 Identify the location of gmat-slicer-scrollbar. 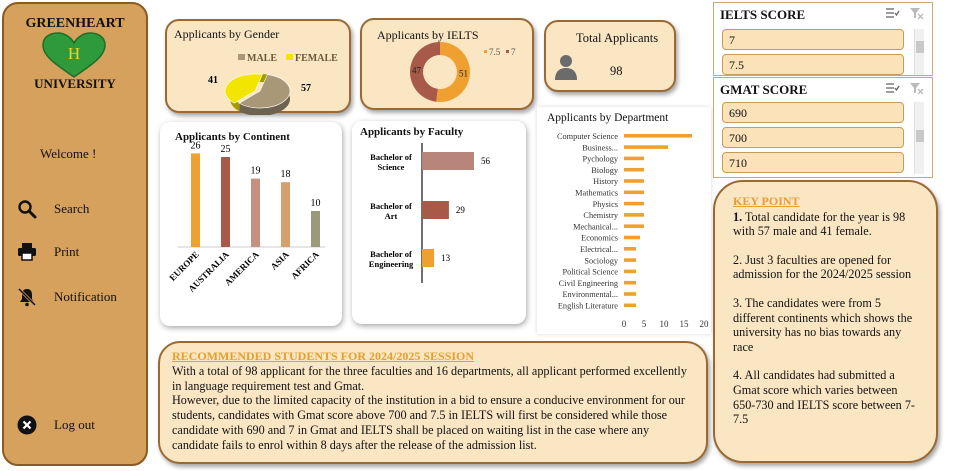
(919, 138).